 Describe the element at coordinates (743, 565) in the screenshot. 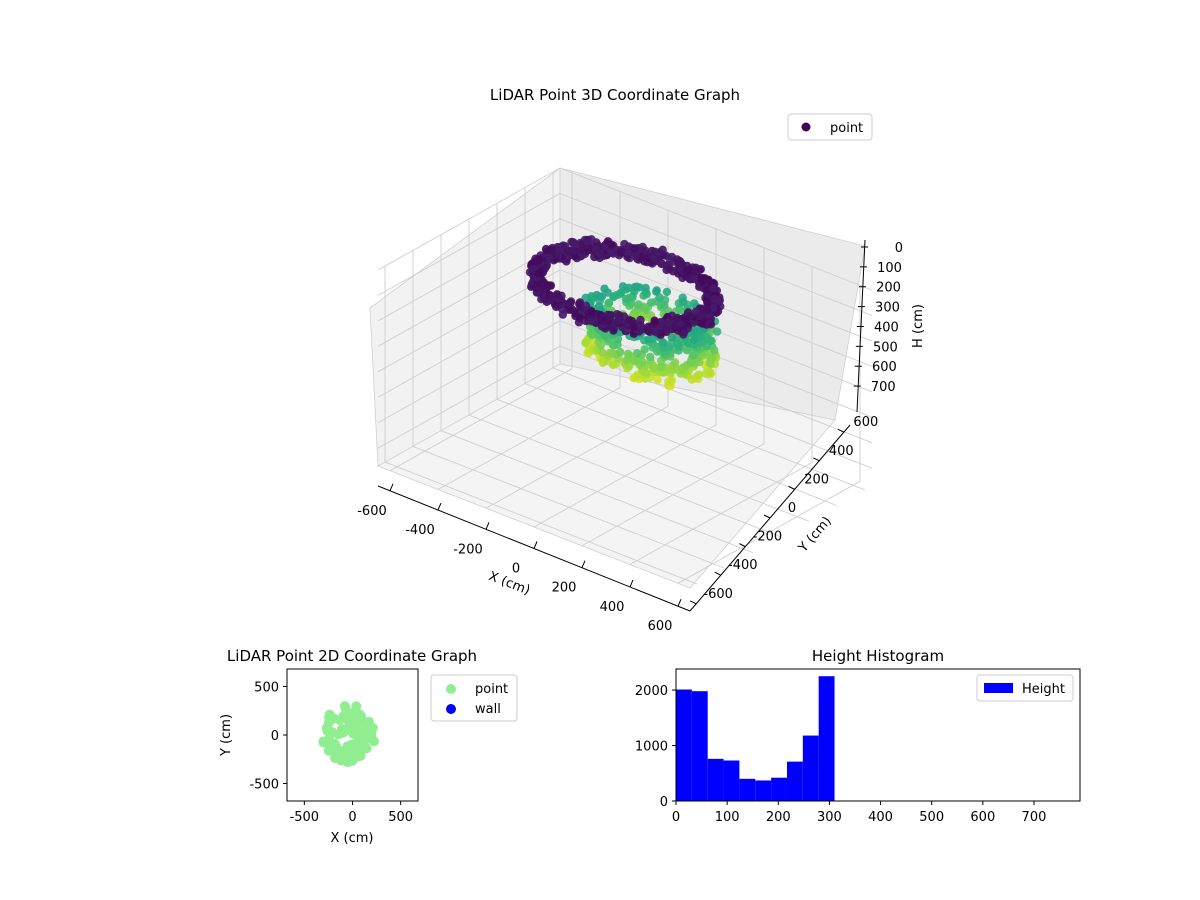

I see `y-tick-label-3d: -400` at that location.